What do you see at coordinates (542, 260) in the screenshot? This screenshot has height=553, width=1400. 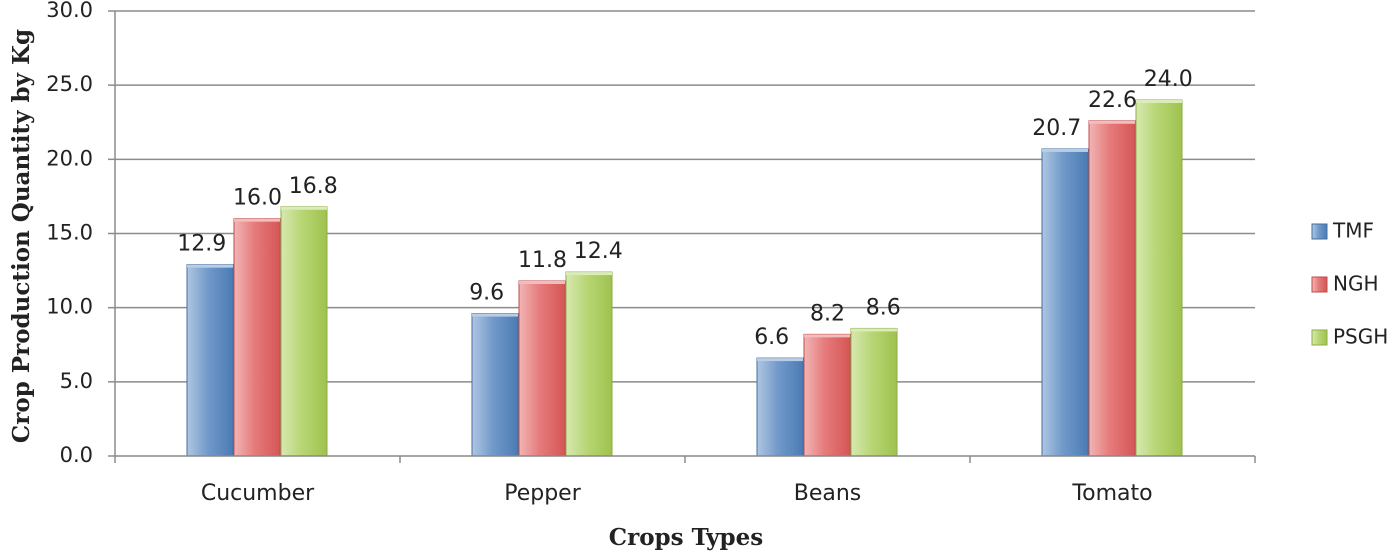 I see `data-label-ngh-pepper: 11.8` at bounding box center [542, 260].